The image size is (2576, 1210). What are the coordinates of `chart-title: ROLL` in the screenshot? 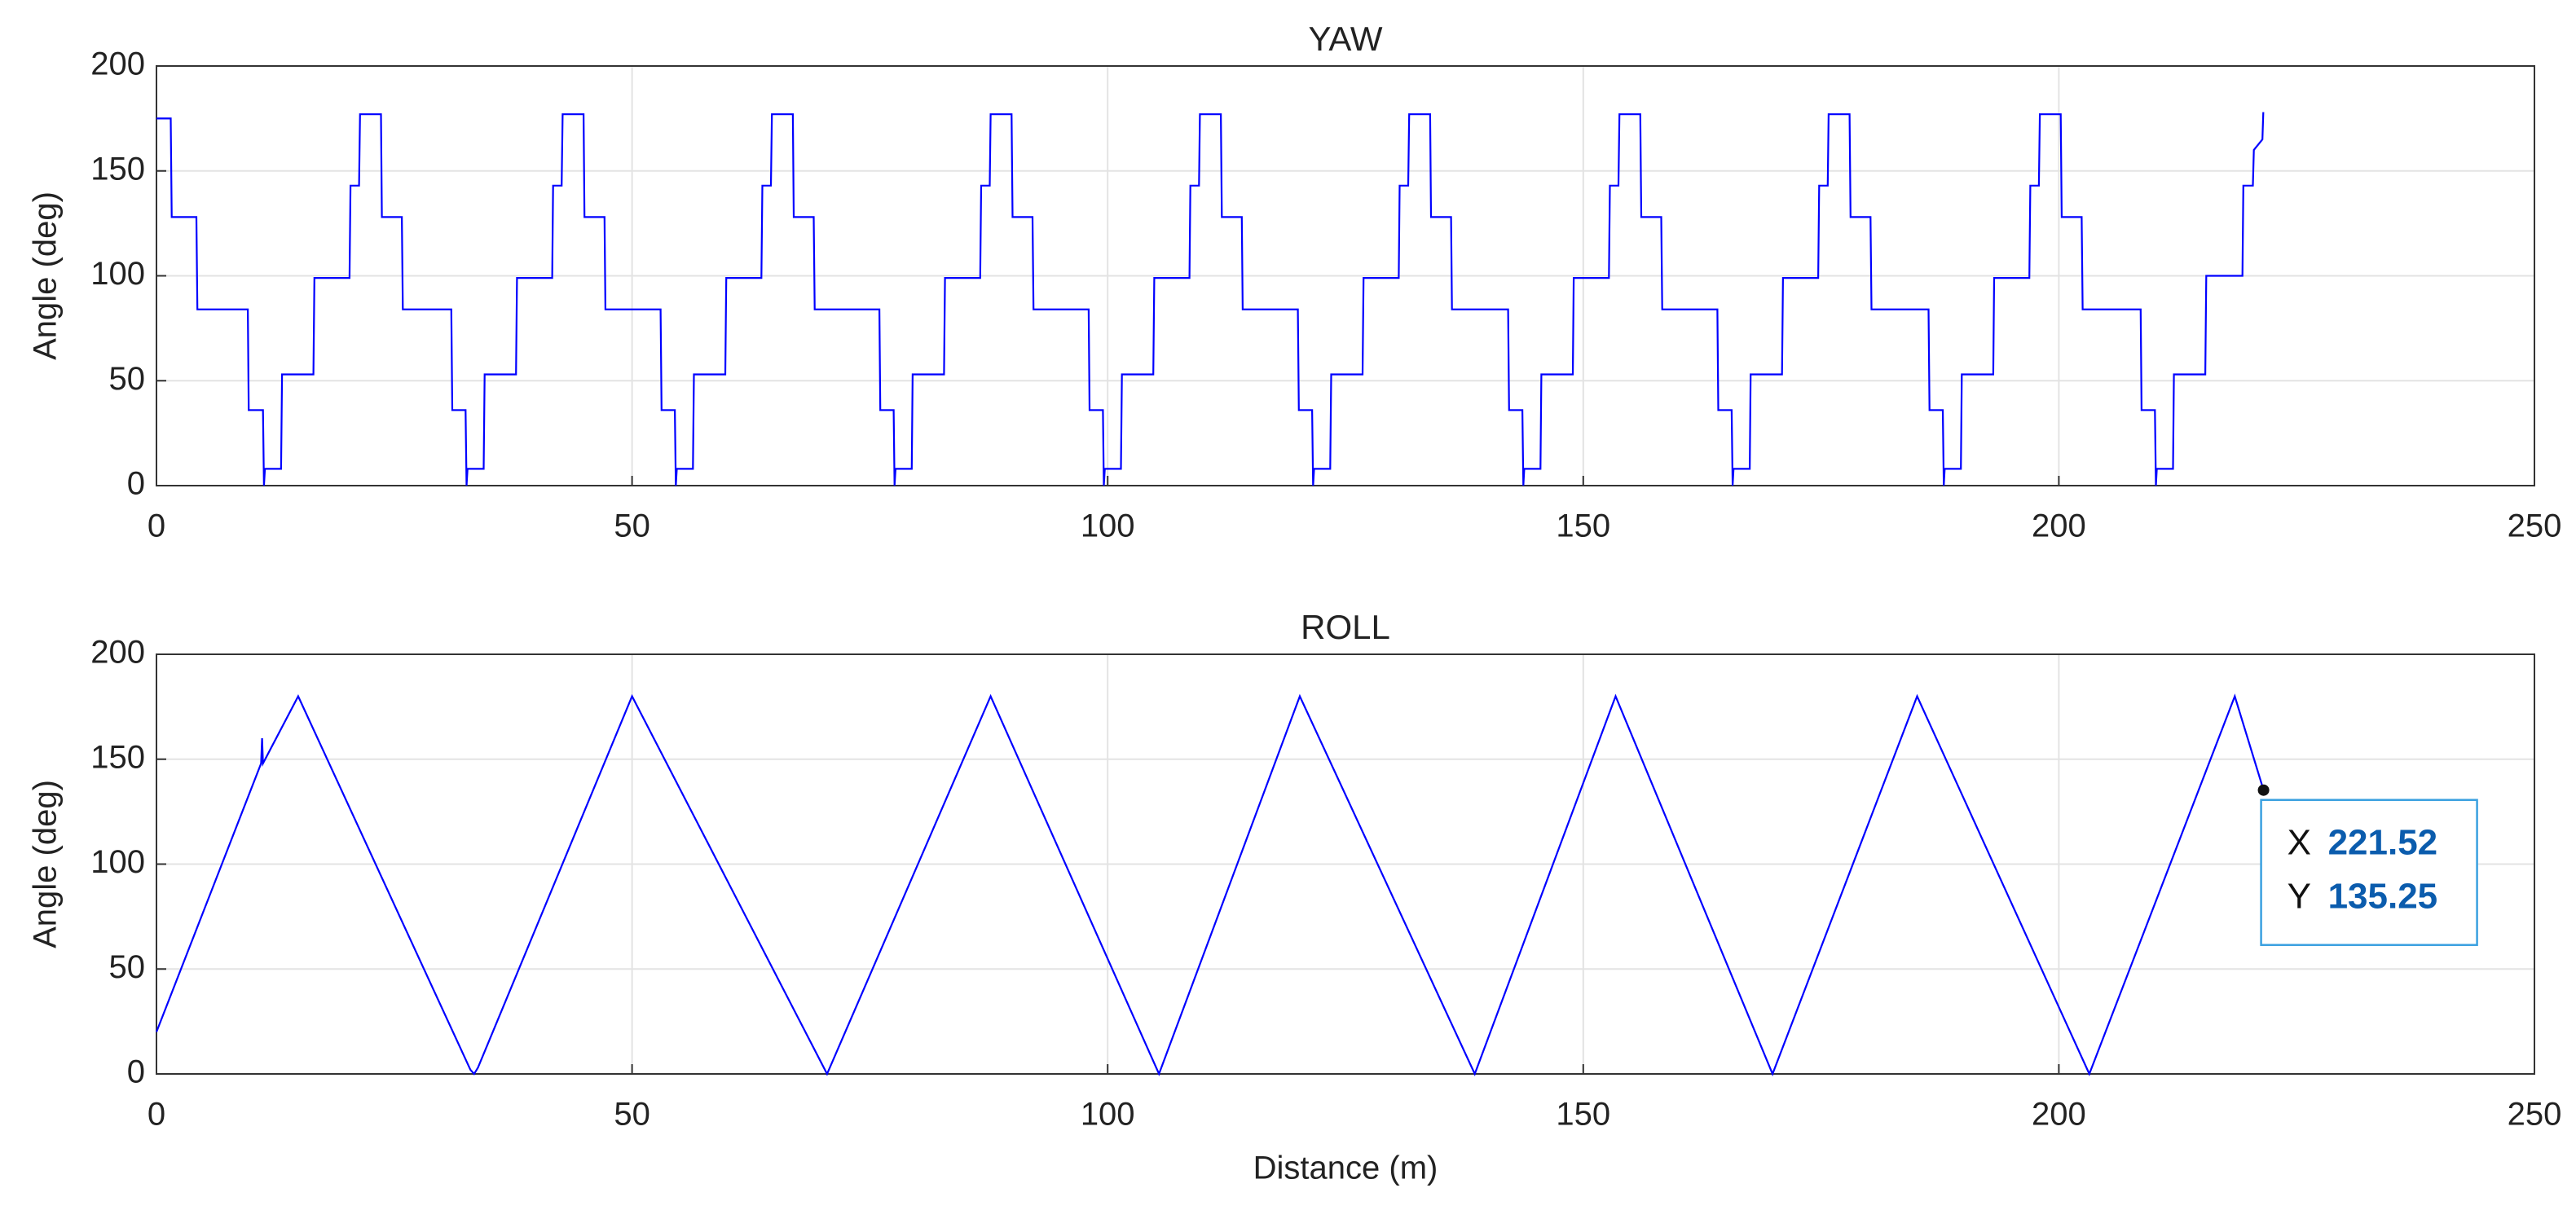 It's located at (1346, 627).